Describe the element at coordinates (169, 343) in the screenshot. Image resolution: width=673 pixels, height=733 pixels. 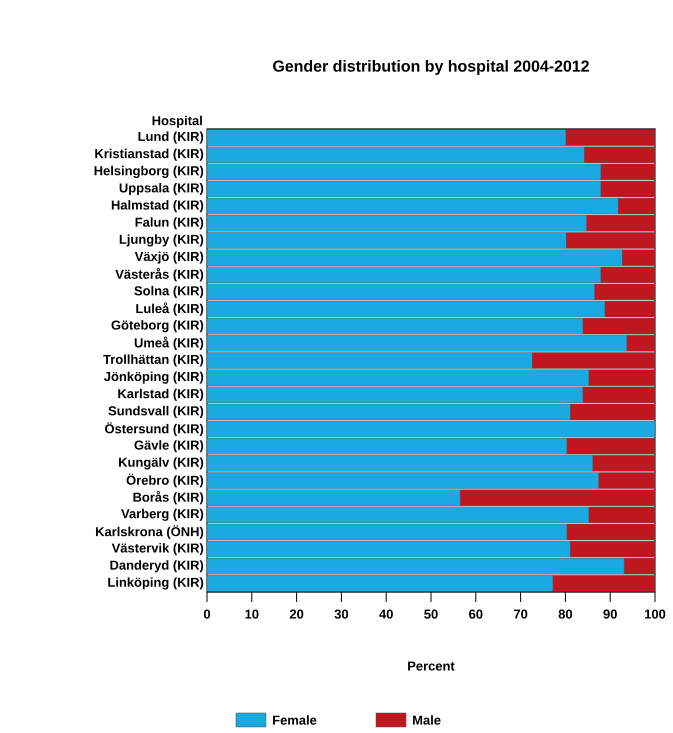
I see `y-tick-label: Umeå (KIR)` at that location.